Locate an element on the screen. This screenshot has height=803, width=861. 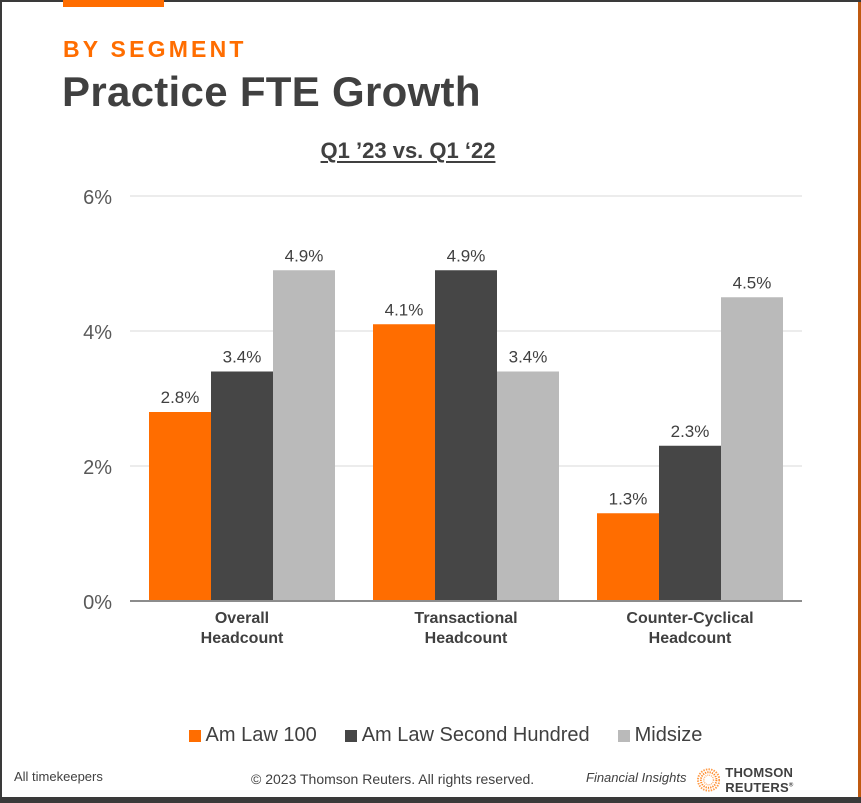
brand-text: THOMSON REUTERS is located at coordinates (759, 780).